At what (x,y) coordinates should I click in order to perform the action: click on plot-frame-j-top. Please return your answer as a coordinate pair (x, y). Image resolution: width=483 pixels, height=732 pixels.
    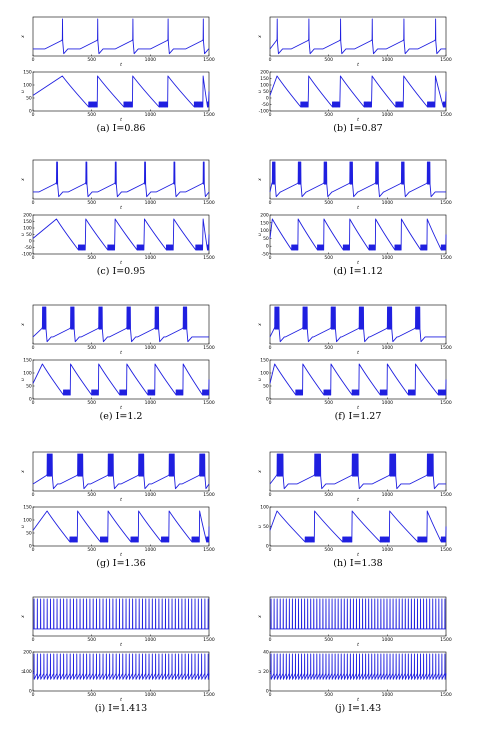
    Looking at the image, I should click on (358, 616).